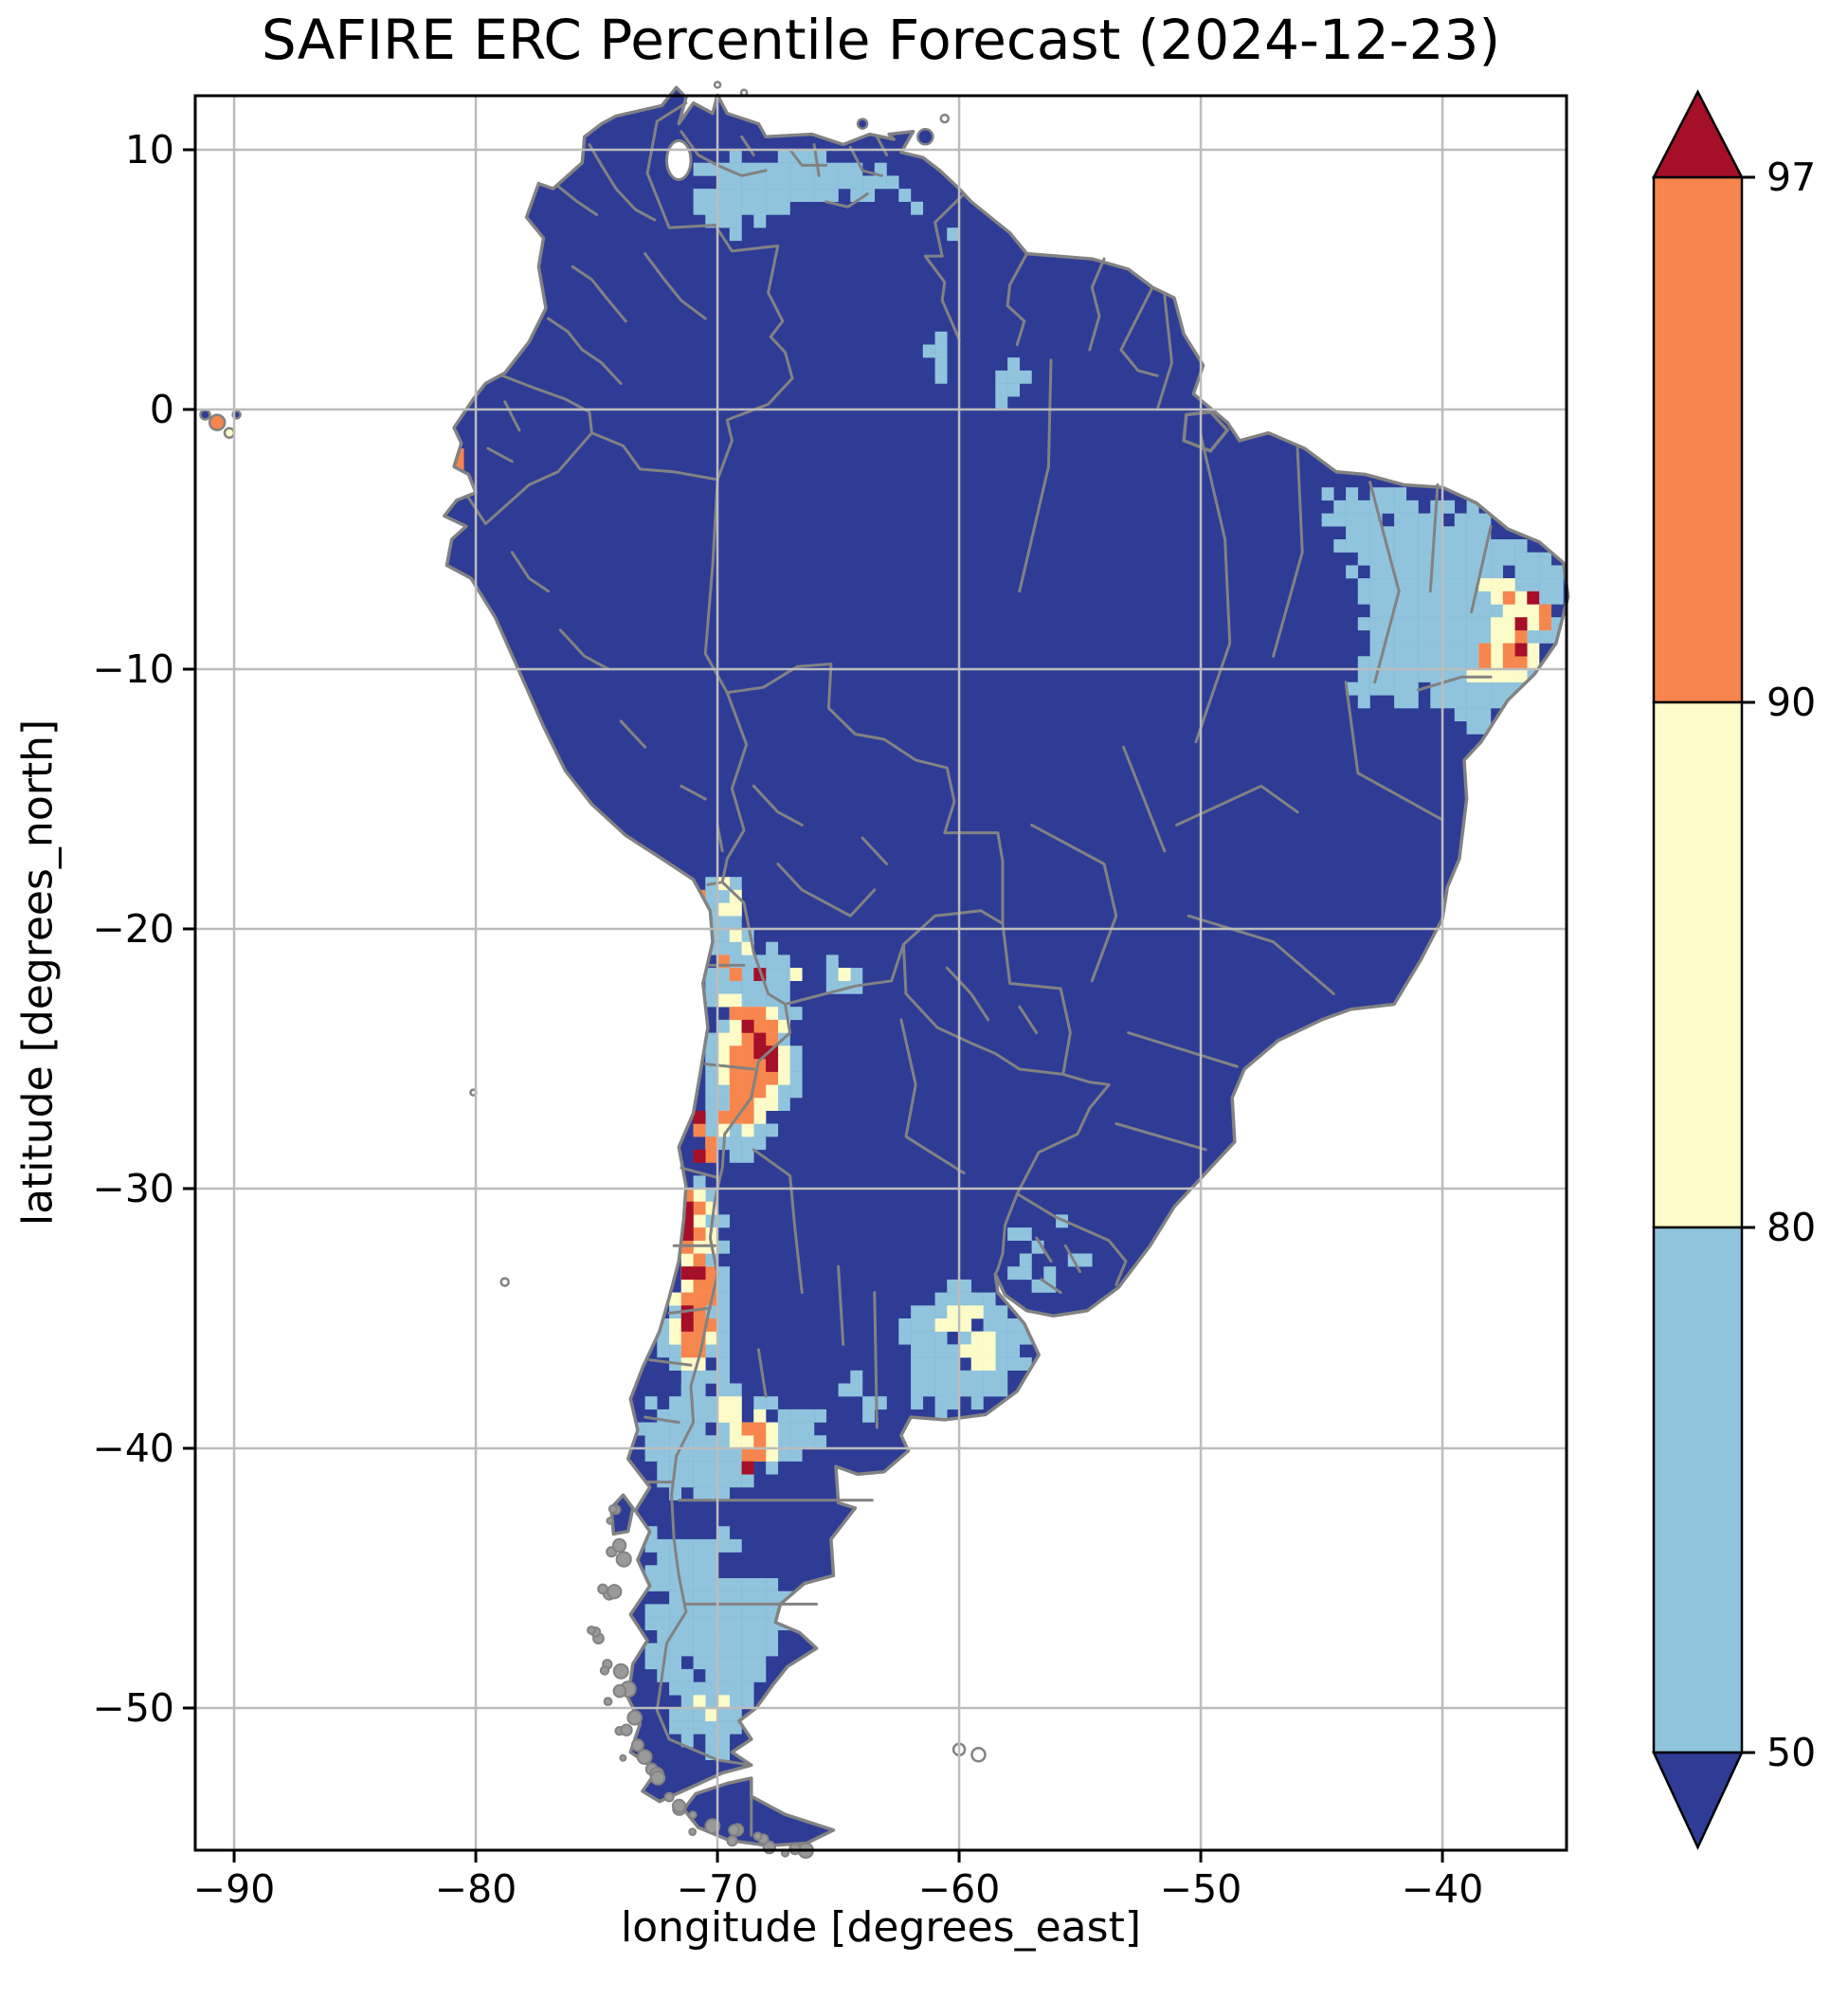 The width and height of the screenshot is (1848, 1999). What do you see at coordinates (1791, 1753) in the screenshot?
I see `colorbar-tick-label: 50` at bounding box center [1791, 1753].